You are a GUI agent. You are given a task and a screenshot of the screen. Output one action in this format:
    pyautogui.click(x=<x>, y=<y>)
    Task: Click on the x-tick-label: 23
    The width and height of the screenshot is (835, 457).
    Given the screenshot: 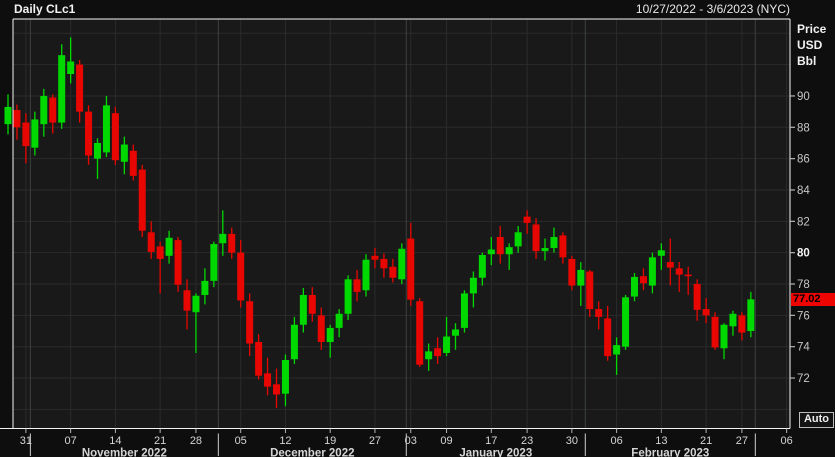 What is the action you would take?
    pyautogui.click(x=527, y=441)
    